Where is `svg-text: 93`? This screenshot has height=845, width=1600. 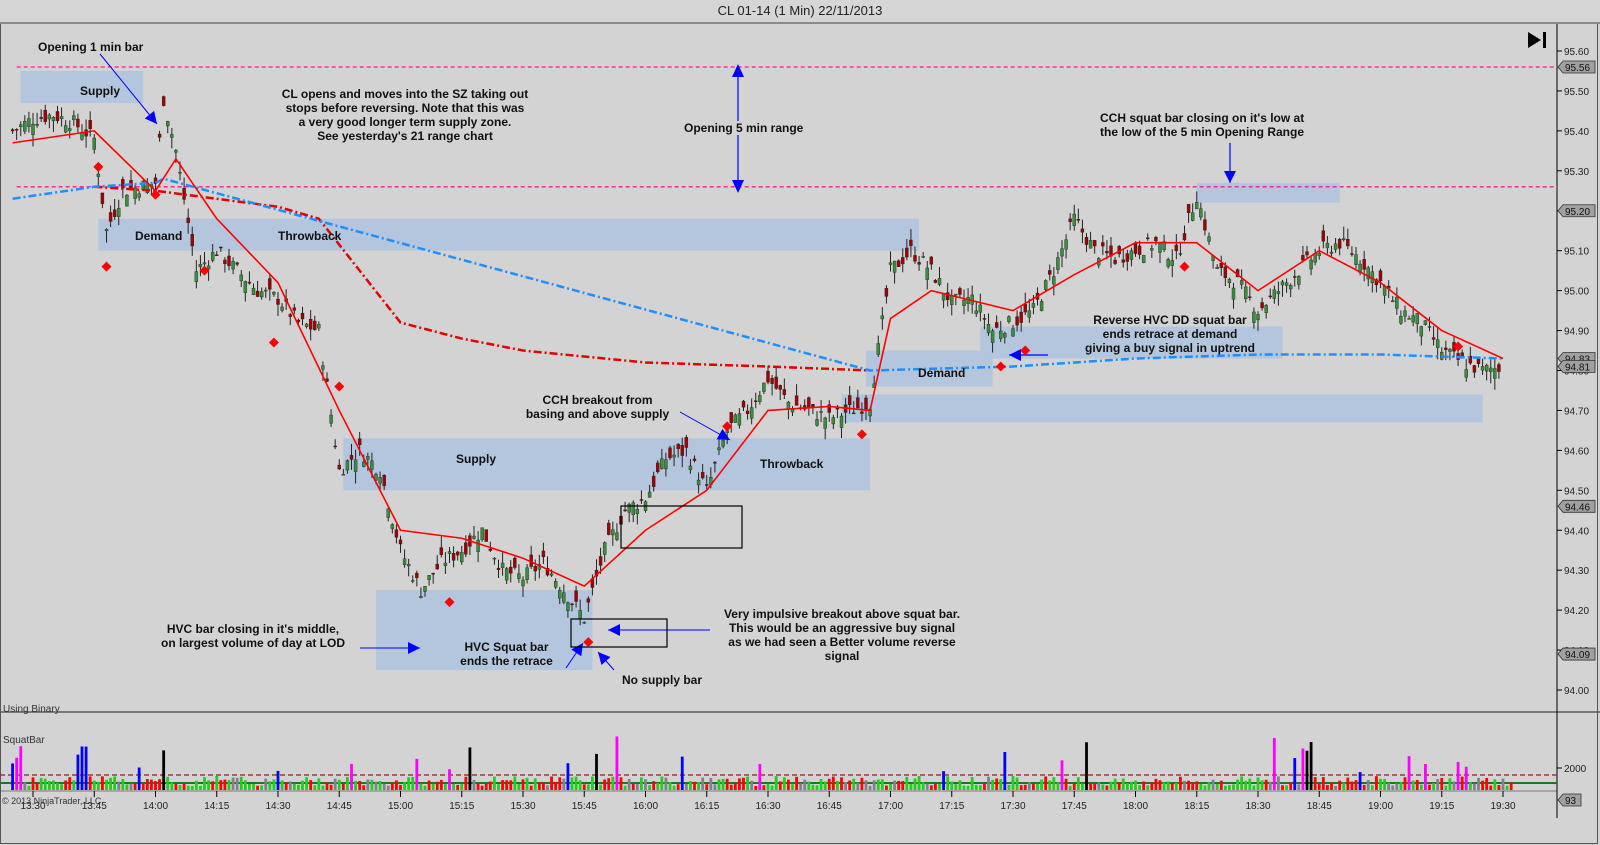 svg-text: 93 is located at coordinates (1571, 801).